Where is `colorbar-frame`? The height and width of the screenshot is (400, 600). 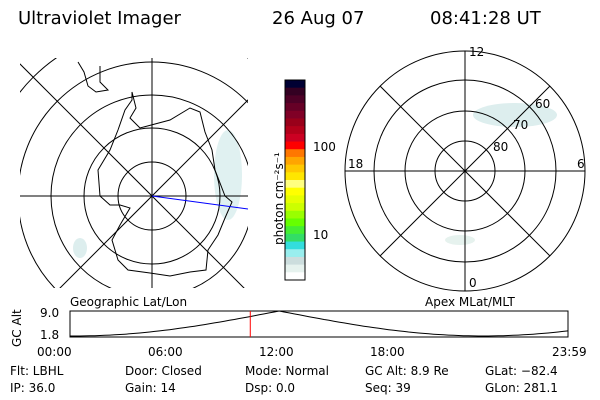 colorbar-frame is located at coordinates (295, 180).